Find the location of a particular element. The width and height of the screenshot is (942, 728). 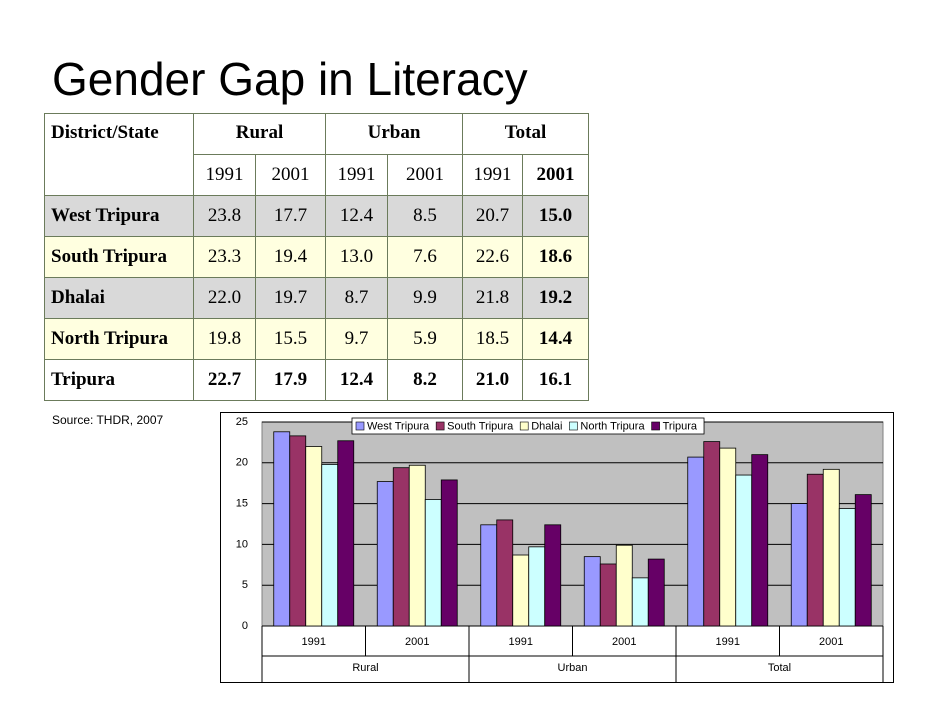

table-row: Tripura 22.7 17.9 12.4 8.2 21.0 16.1 is located at coordinates (316, 380).